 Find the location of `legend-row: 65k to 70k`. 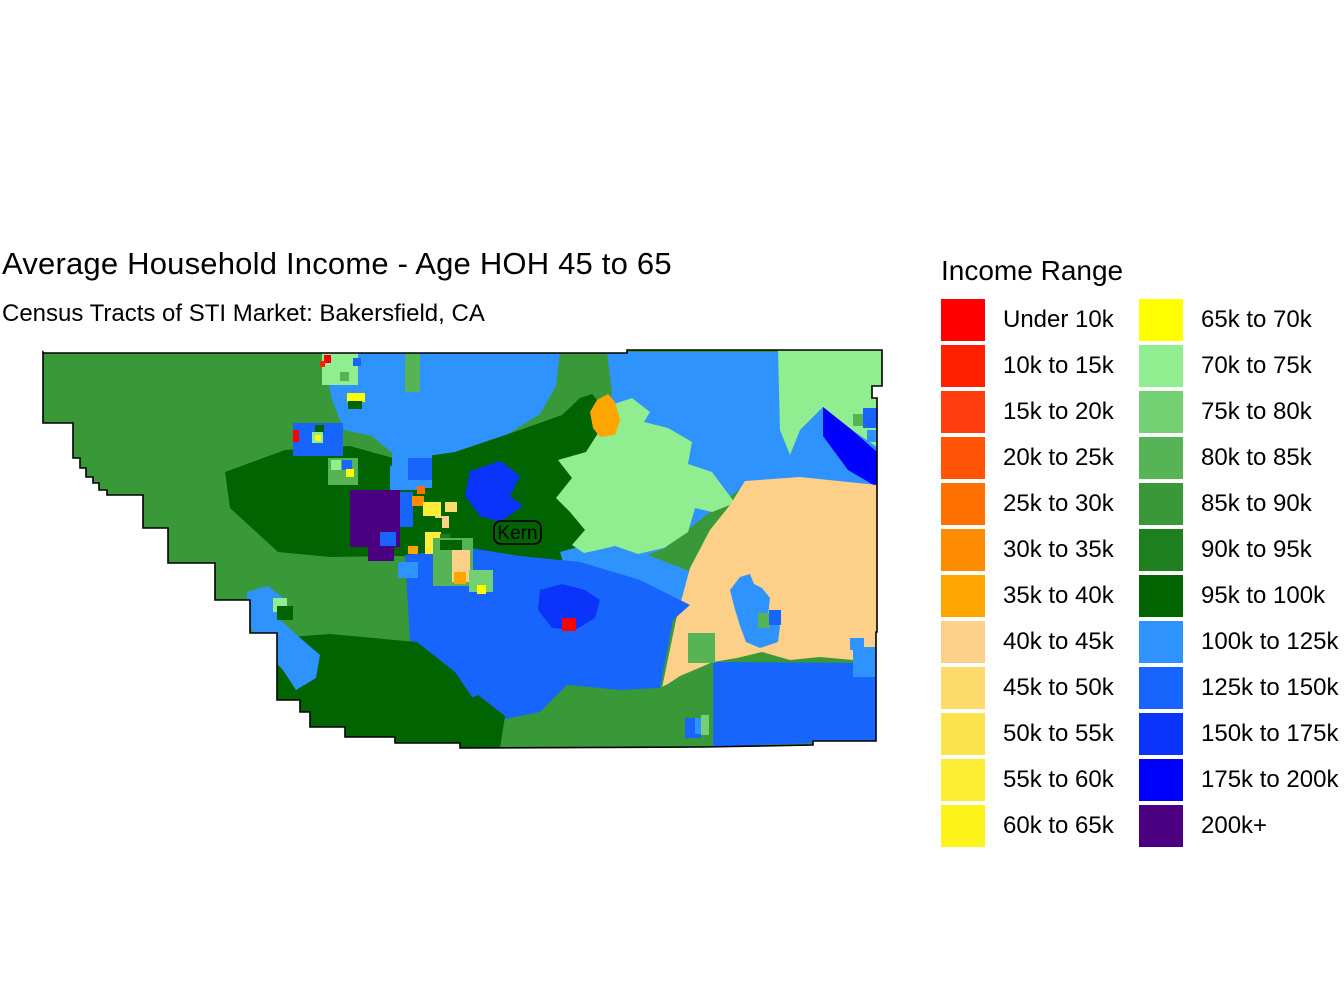

legend-row: 65k to 70k is located at coordinates (1238, 320).